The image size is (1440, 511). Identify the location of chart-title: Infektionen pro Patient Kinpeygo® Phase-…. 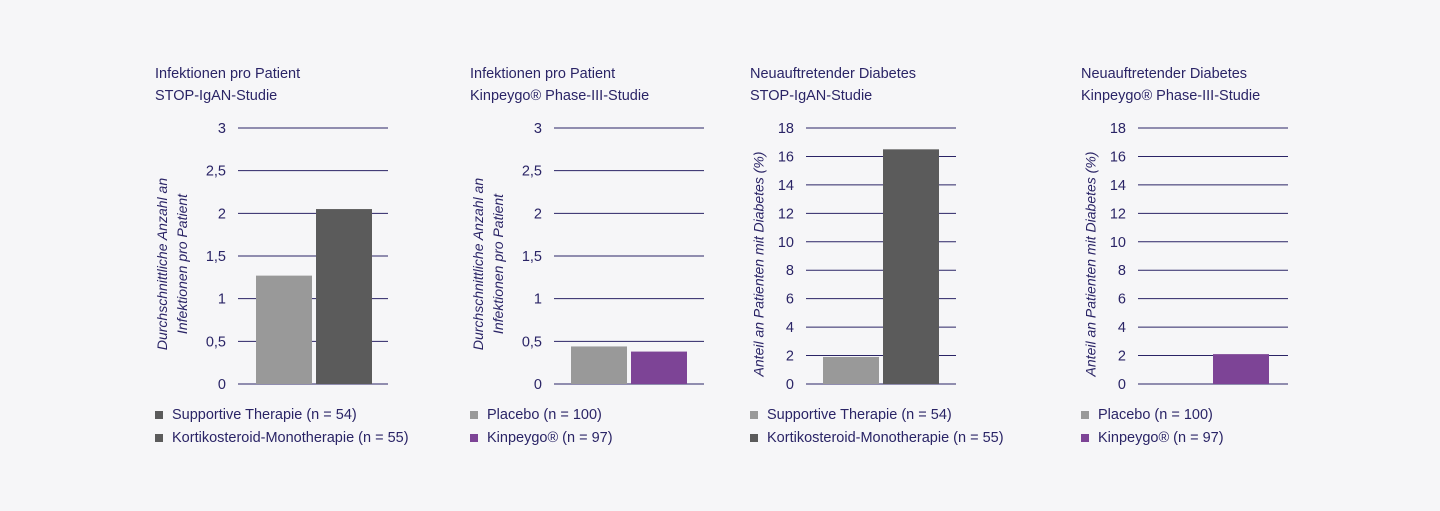
(559, 85).